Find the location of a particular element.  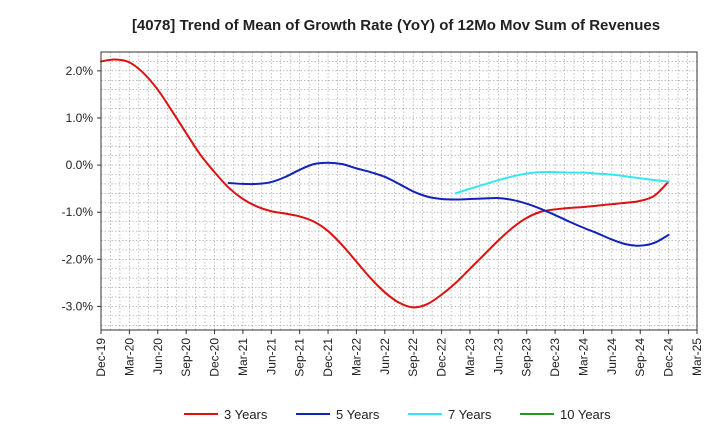

x-tick-label: Dec-22 is located at coordinates (442, 357).